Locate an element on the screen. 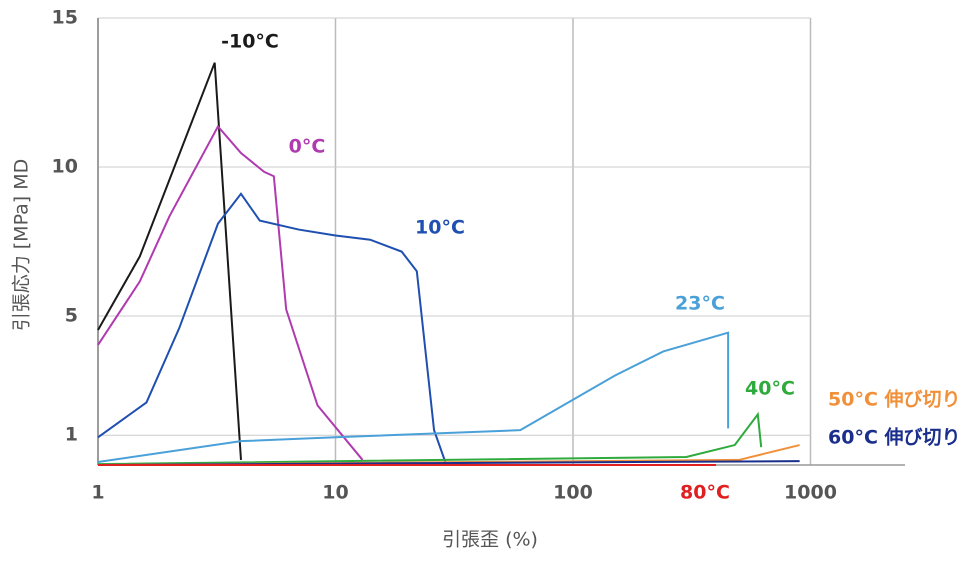 The width and height of the screenshot is (980, 566). y-axis-title: 引張応力 [MPa] MD is located at coordinates (22, 245).